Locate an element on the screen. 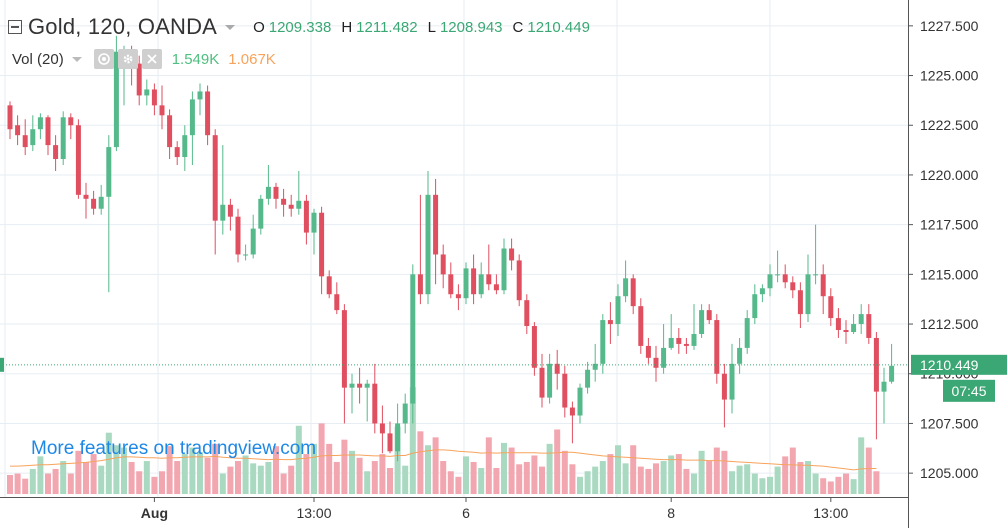 The height and width of the screenshot is (528, 1007). countdown-badge is located at coordinates (969, 390).